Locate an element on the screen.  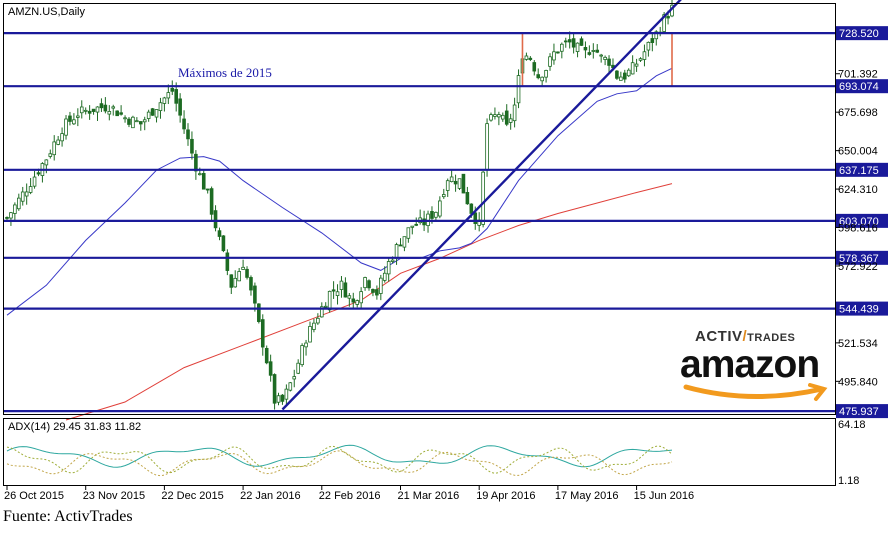
adx-panel is located at coordinates (419, 452).